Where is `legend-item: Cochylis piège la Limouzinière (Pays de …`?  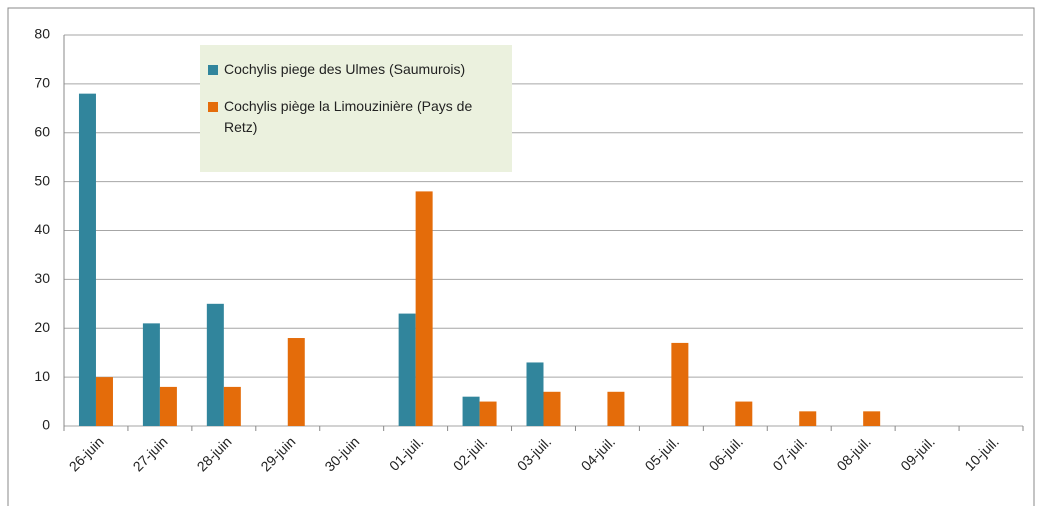
legend-item: Cochylis piège la Limouzinière (Pays de … is located at coordinates (356, 117).